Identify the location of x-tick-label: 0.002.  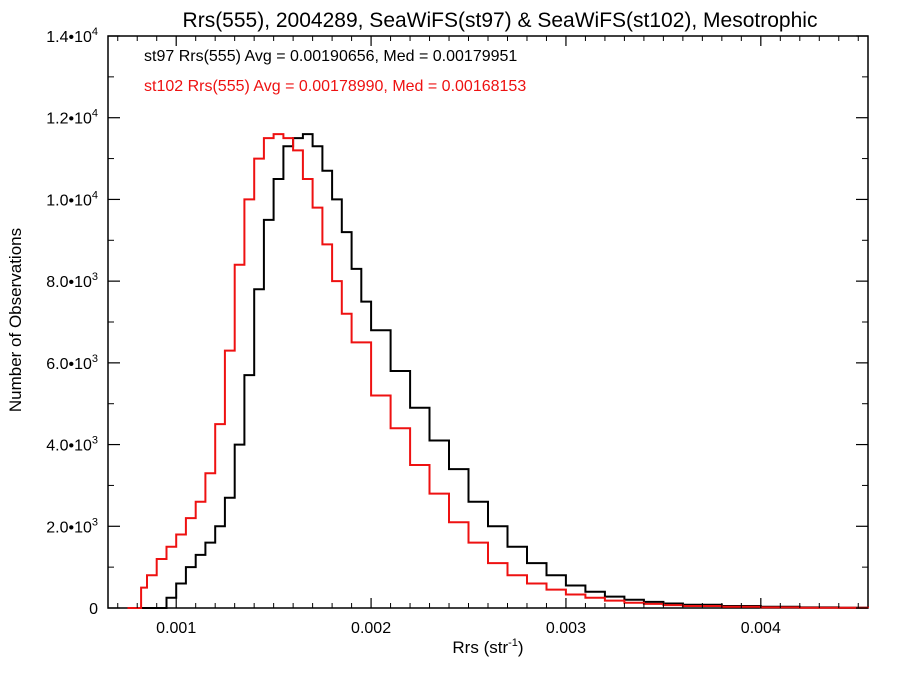
(371, 628).